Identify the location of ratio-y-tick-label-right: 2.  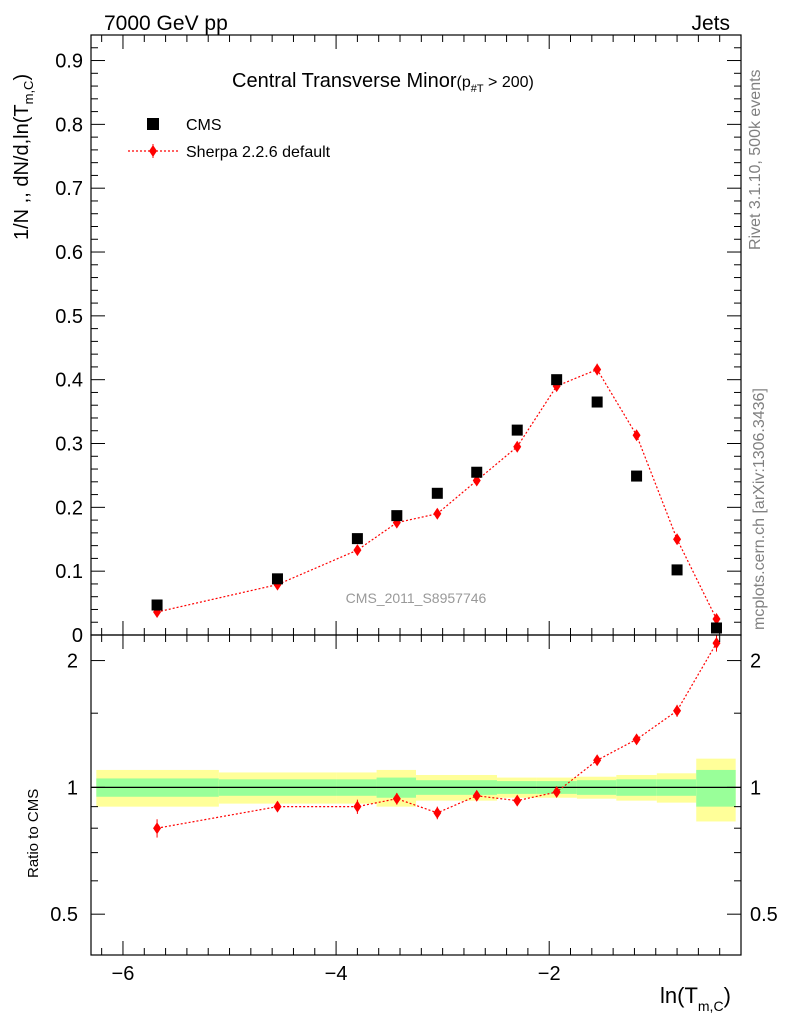
(755, 662).